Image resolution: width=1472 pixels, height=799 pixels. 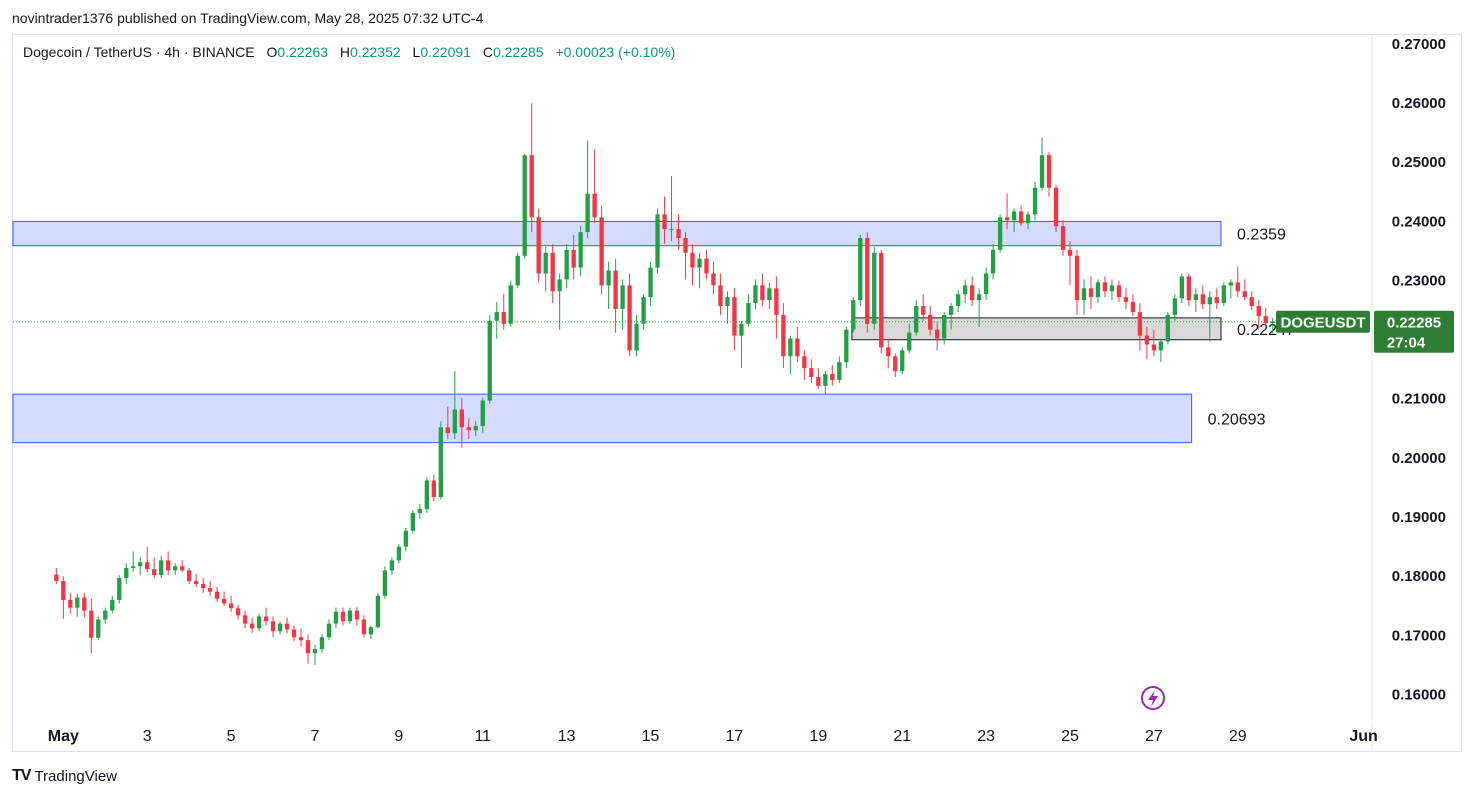 I want to click on lightning-alert-icon, so click(x=1153, y=698).